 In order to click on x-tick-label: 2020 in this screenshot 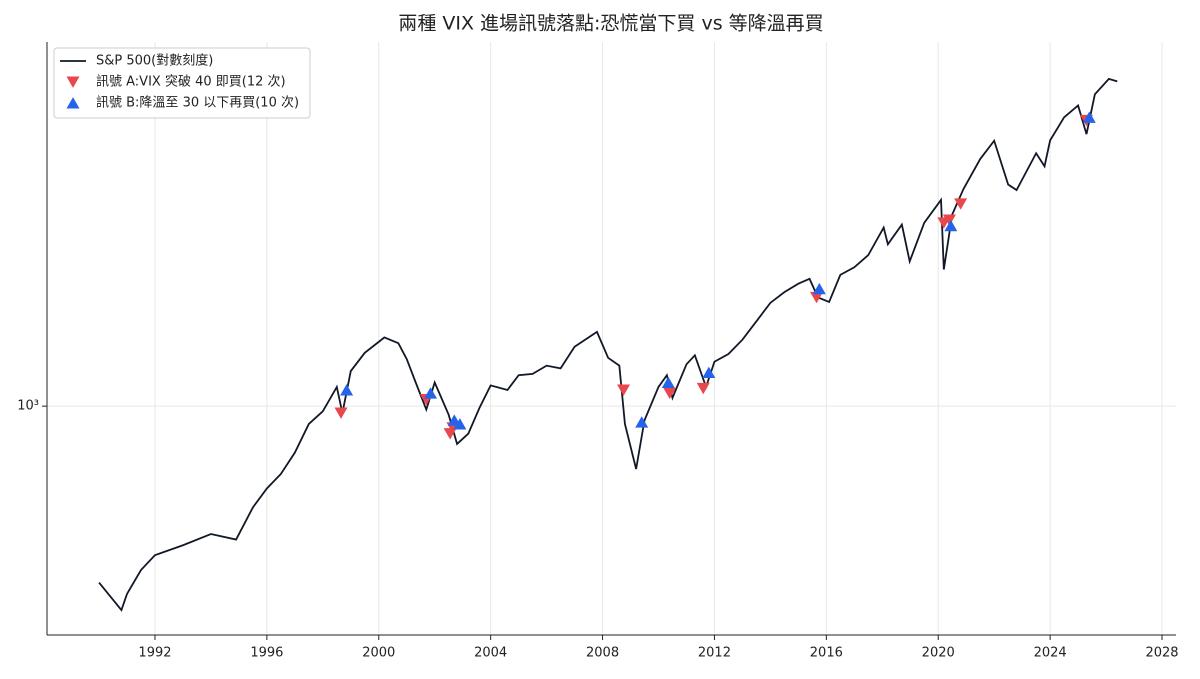, I will do `click(938, 653)`.